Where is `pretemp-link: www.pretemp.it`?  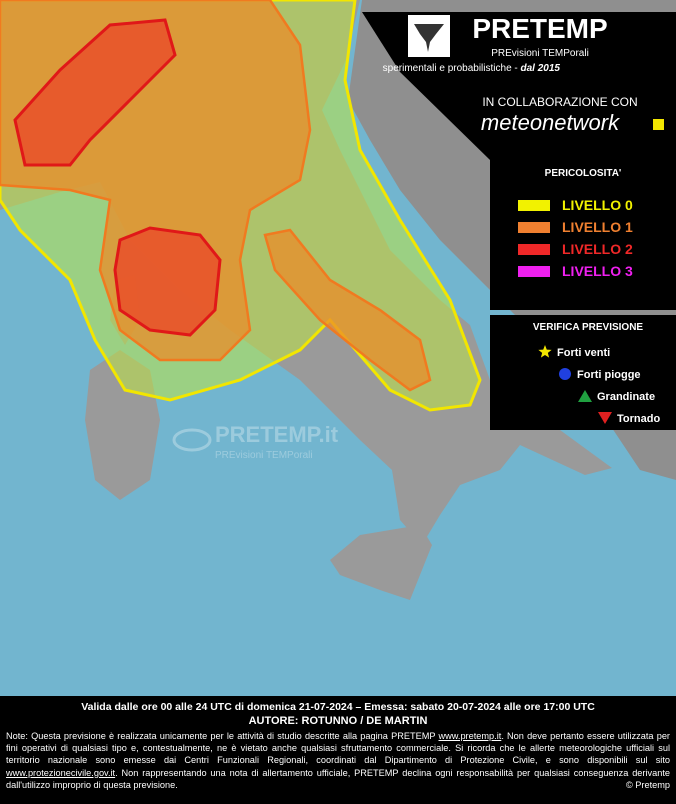 pretemp-link: www.pretemp.it is located at coordinates (470, 736).